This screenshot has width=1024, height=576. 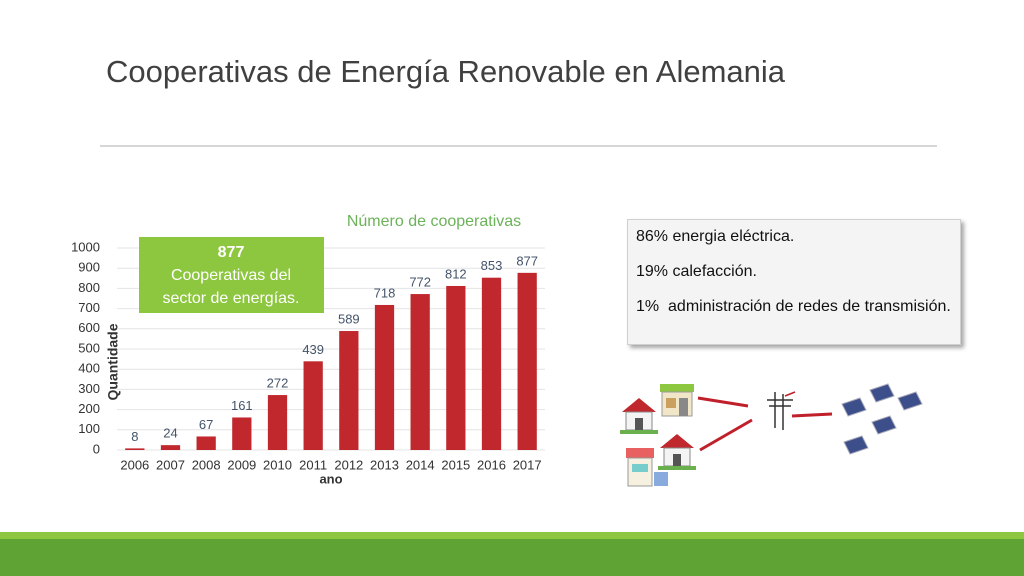 What do you see at coordinates (241, 464) in the screenshot?
I see `x-tick-label: 2009` at bounding box center [241, 464].